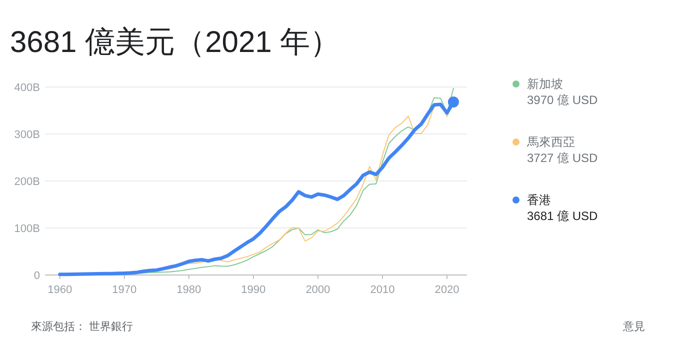  I want to click on x-tick-label: 1990, so click(253, 290).